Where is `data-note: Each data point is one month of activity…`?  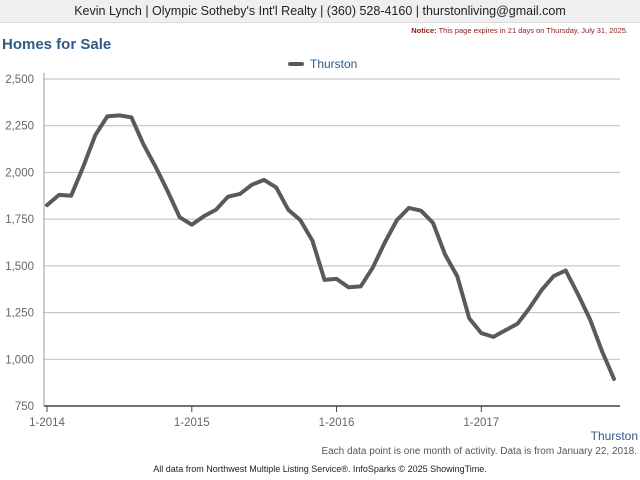
data-note: Each data point is one month of activity… is located at coordinates (479, 451).